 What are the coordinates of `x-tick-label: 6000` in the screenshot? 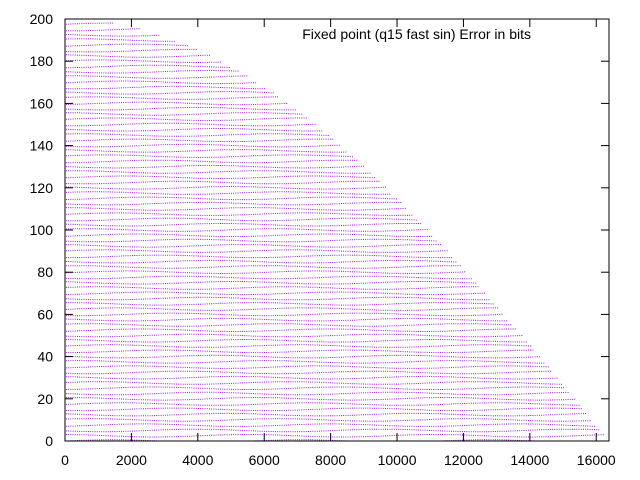 It's located at (264, 460).